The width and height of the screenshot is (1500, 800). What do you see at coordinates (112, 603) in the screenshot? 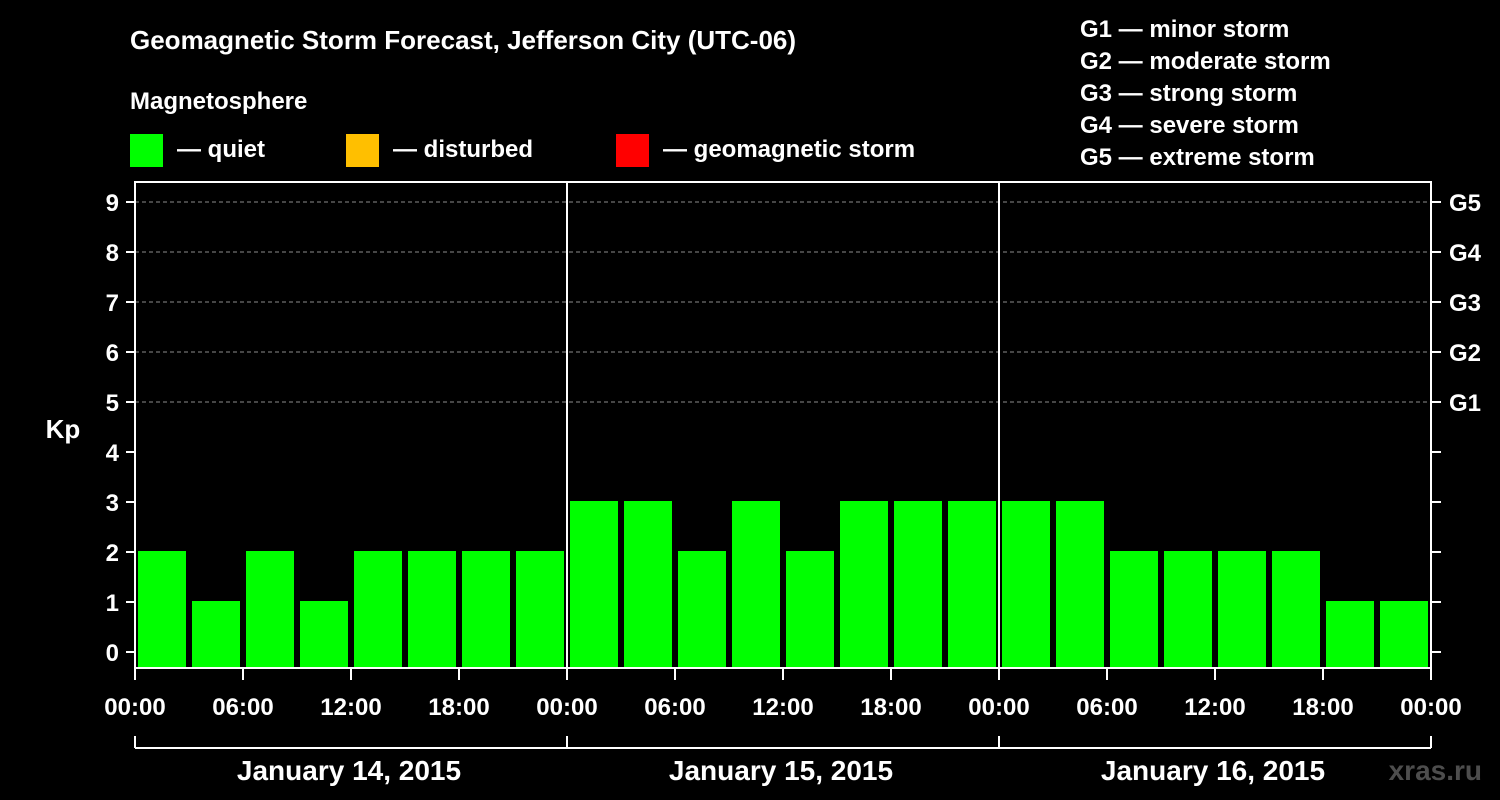
I see `y-tick-label: 1` at bounding box center [112, 603].